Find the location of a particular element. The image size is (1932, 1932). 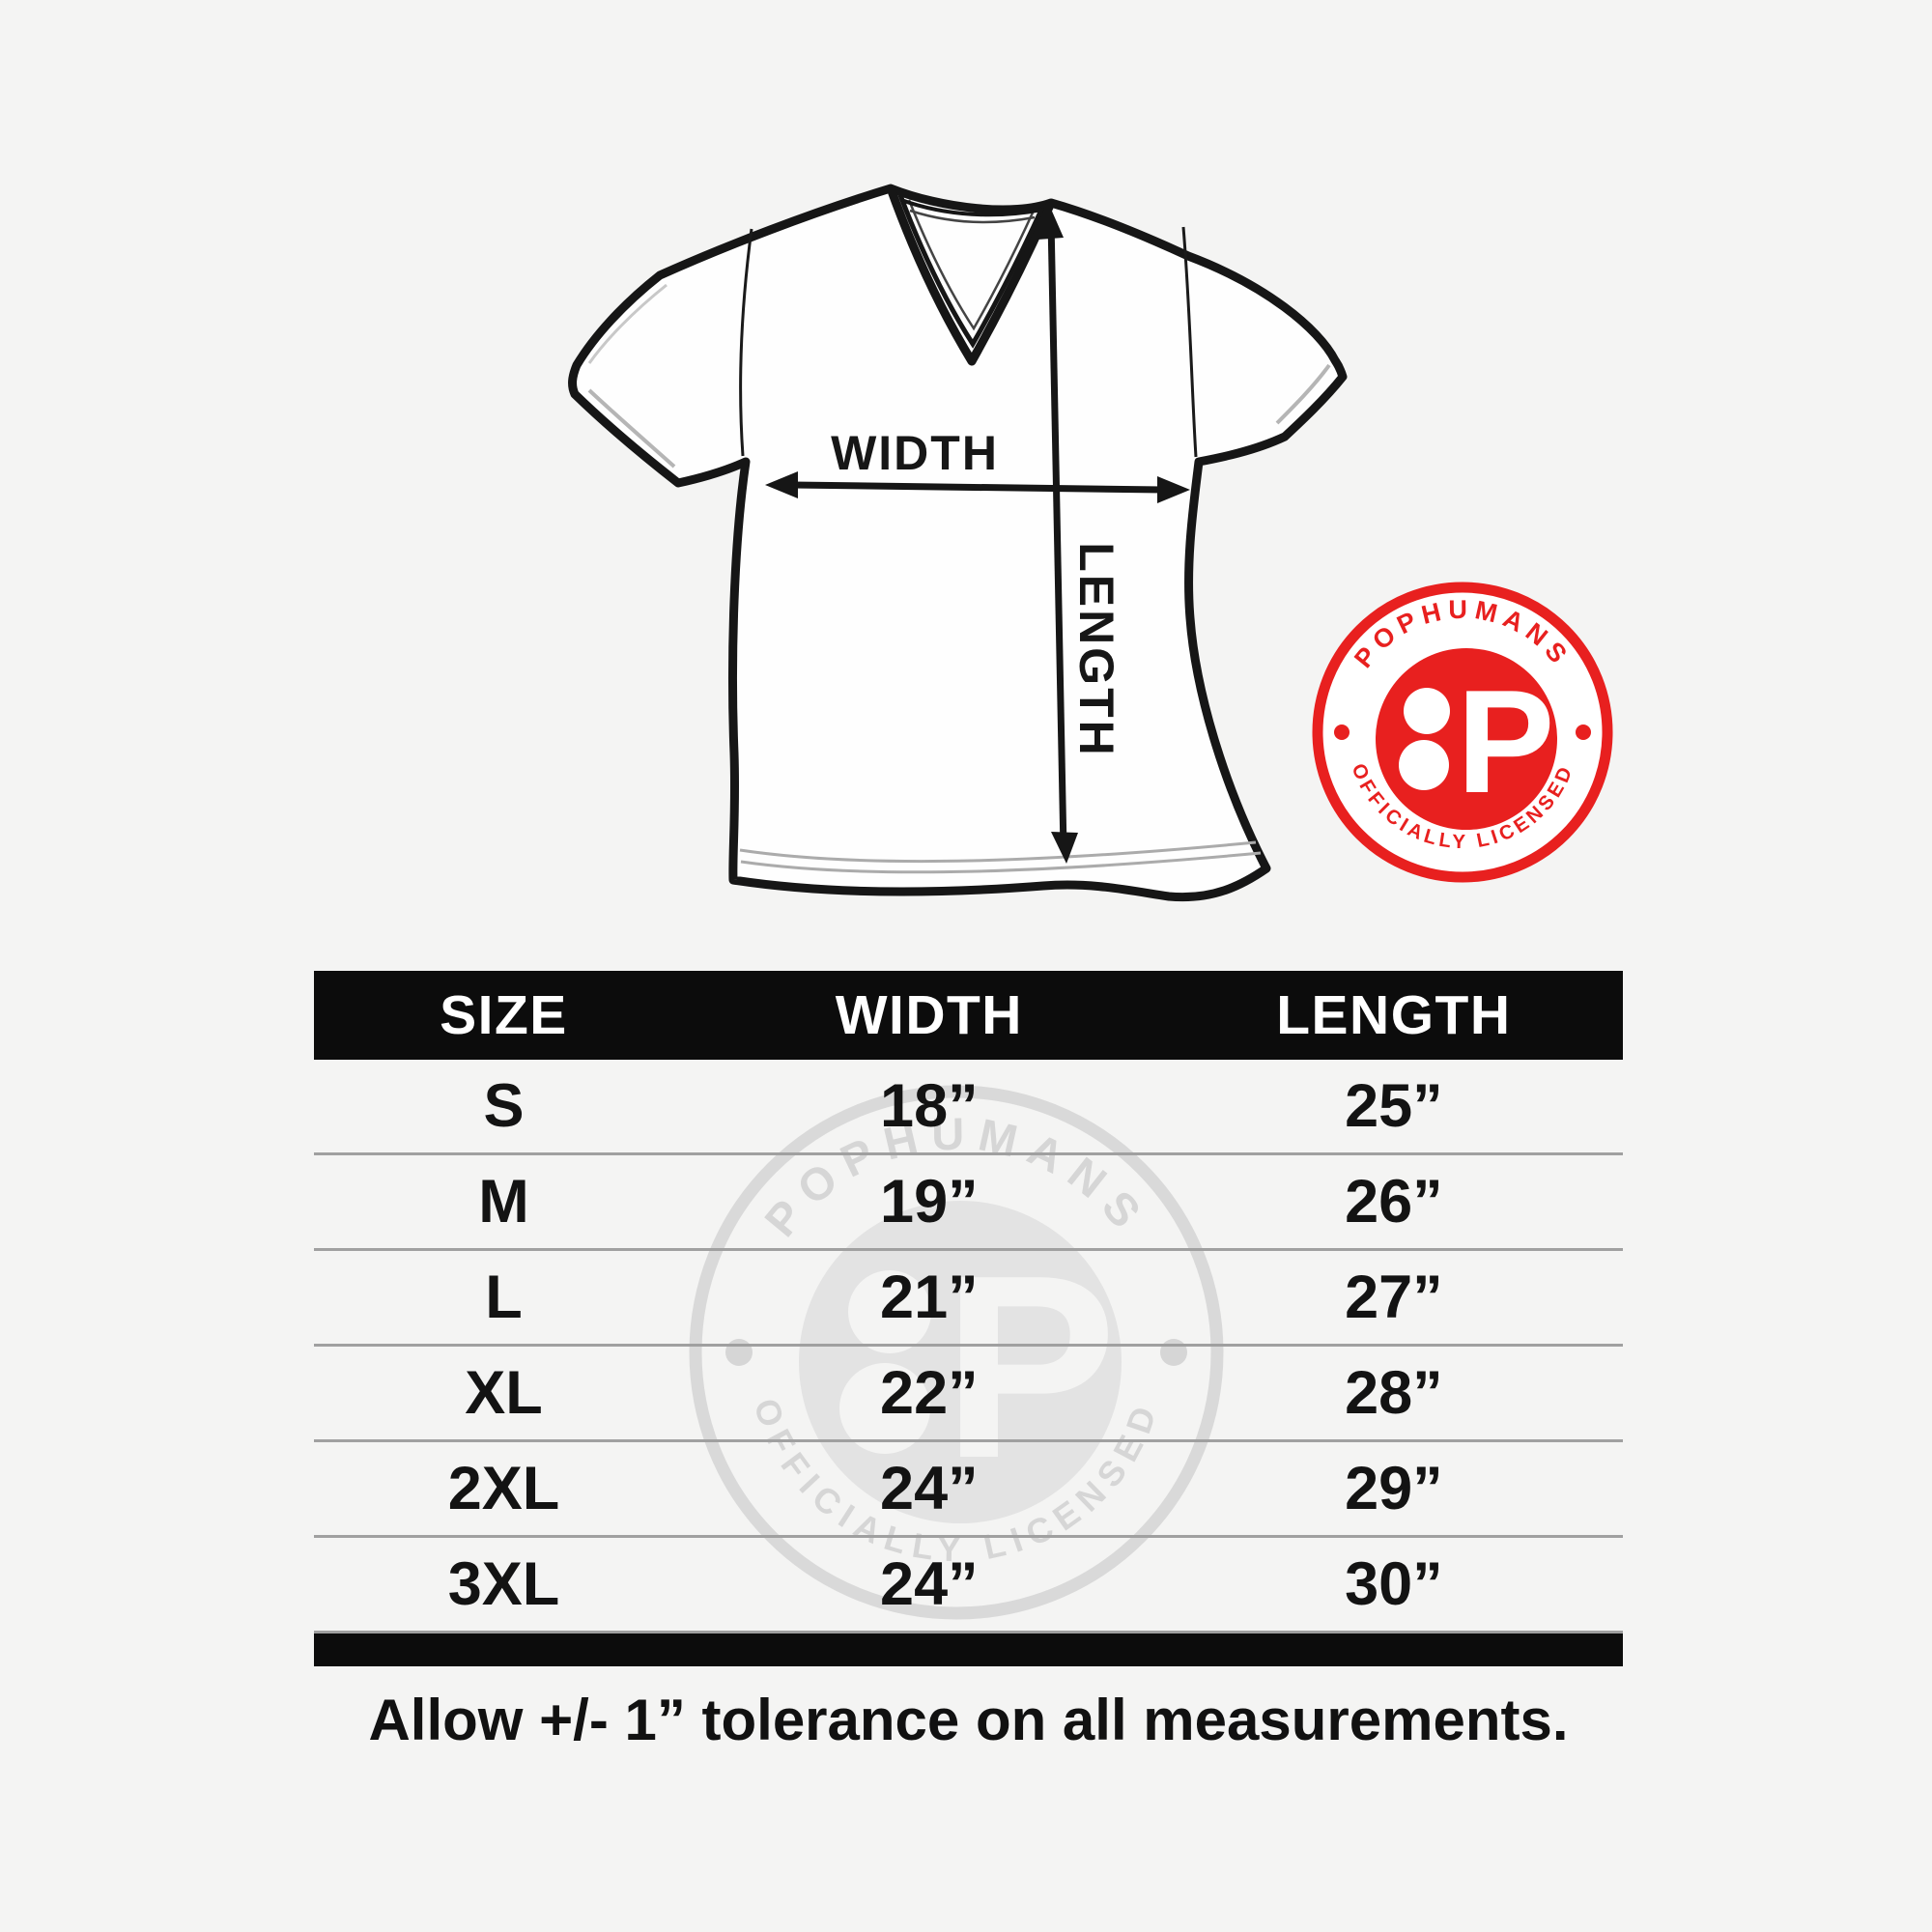

width-arrowhead-right is located at coordinates (1173, 489).